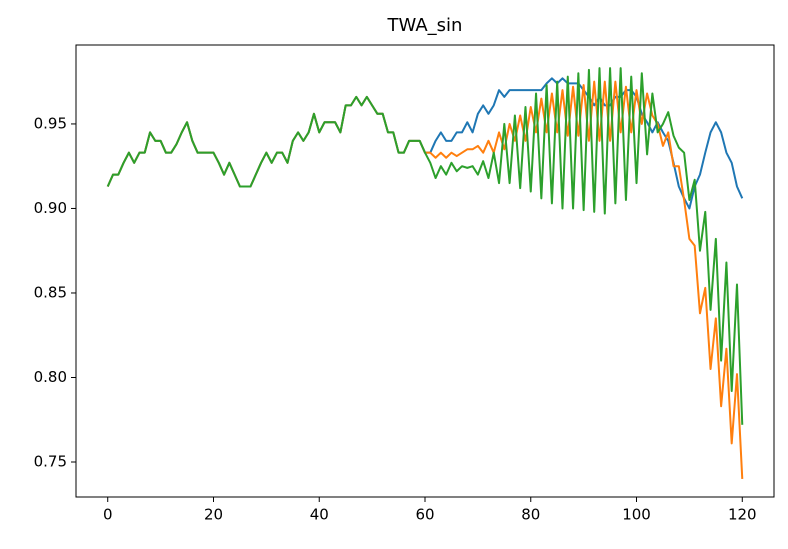  Describe the element at coordinates (742, 515) in the screenshot. I see `x-tick-label: 120` at that location.